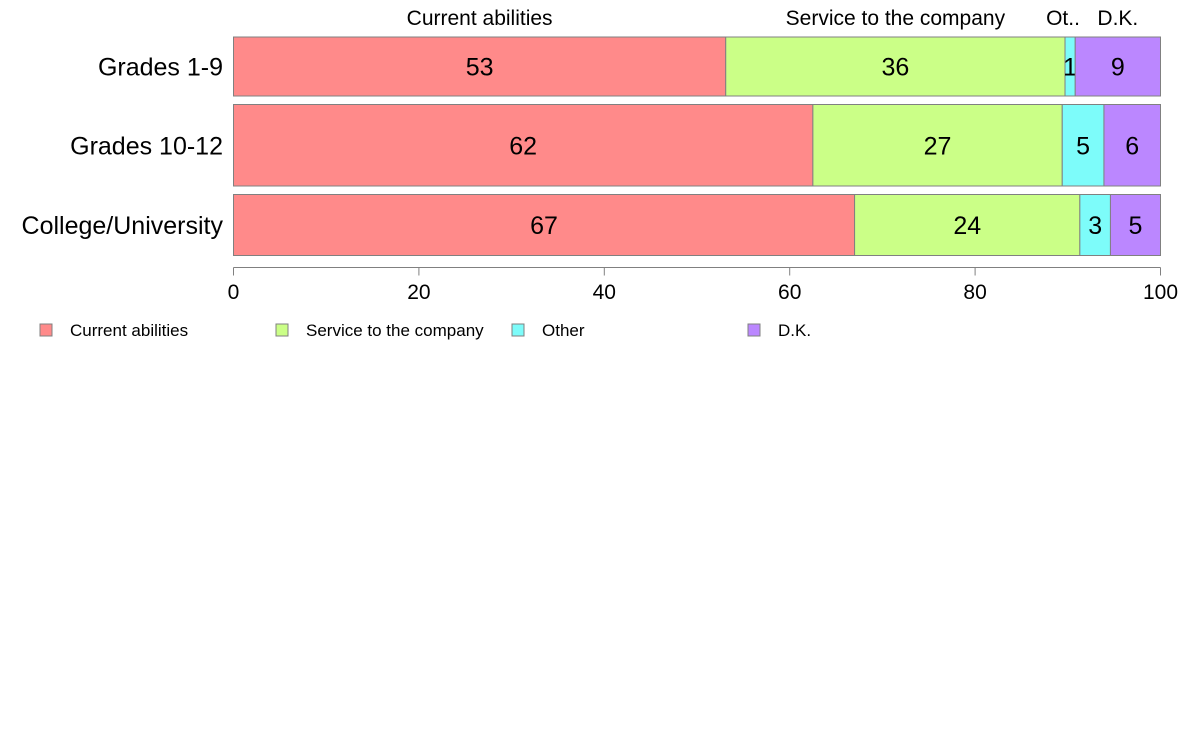 The width and height of the screenshot is (1188, 736). I want to click on data-label: 53, so click(480, 68).